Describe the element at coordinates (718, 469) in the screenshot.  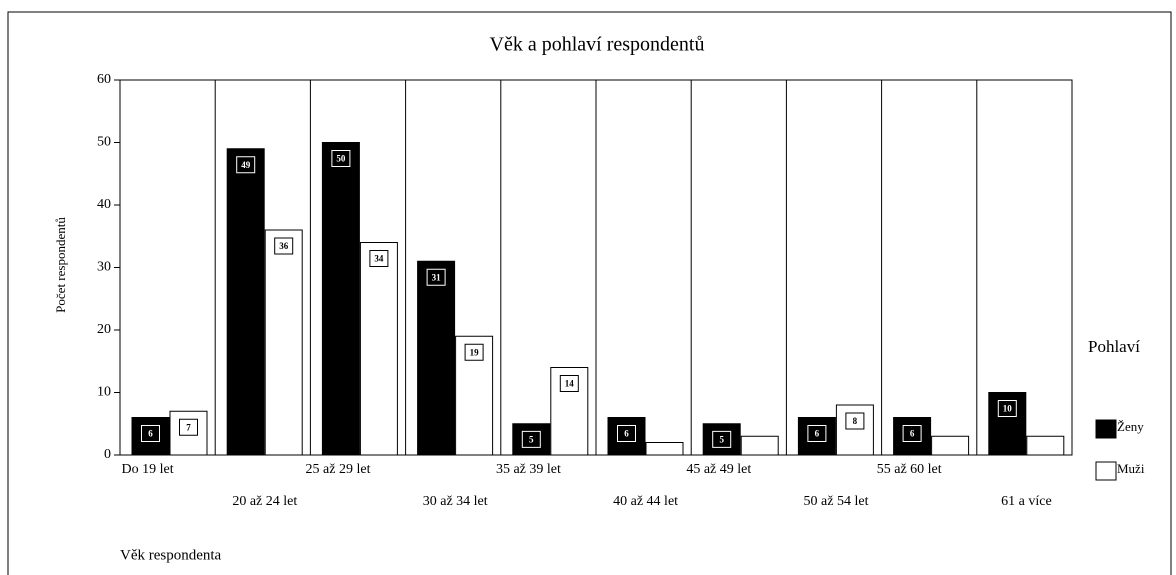
I see `x-tick-label: 45 až 49 let` at that location.